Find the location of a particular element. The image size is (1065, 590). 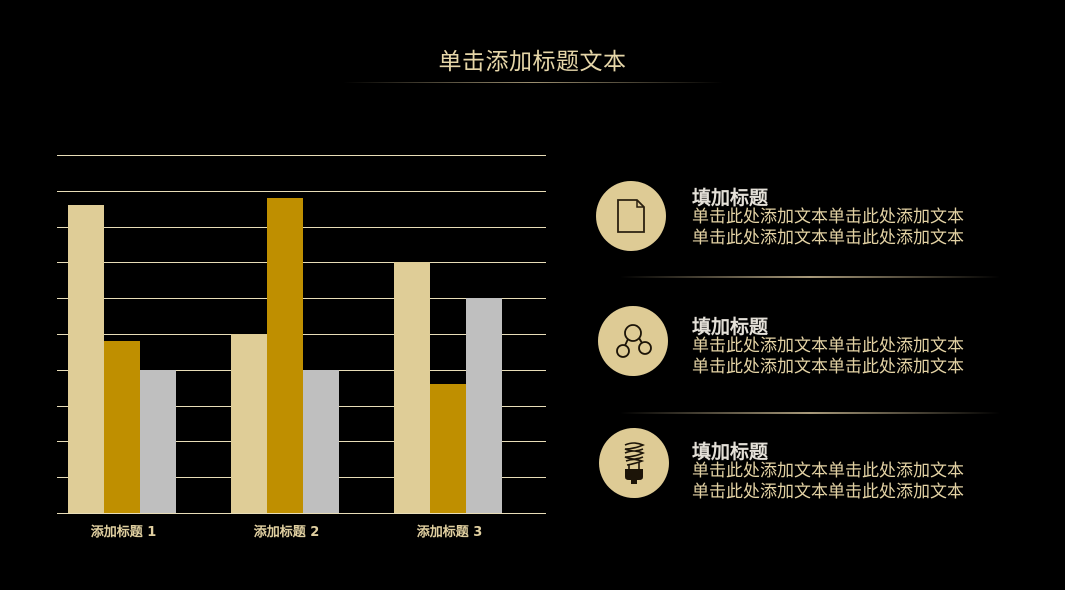

slide-title: 单击添加标题文本 is located at coordinates (532, 62).